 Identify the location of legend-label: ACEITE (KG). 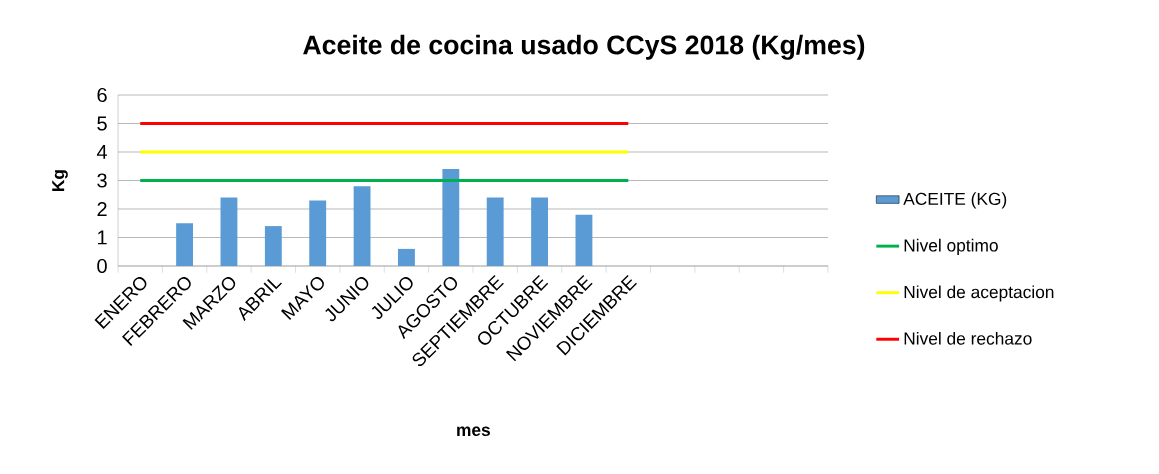
(955, 200).